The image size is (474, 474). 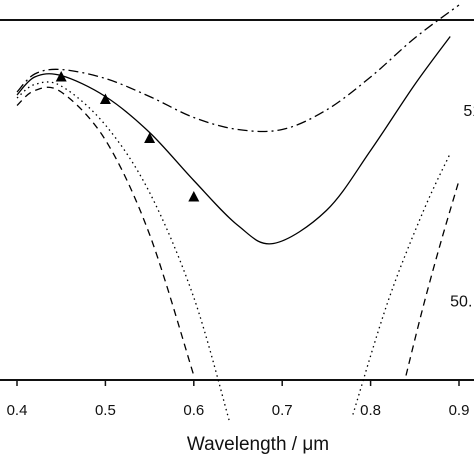 I want to click on x-ticks-group: 0.4 0.5 0.6 0.7 0.8 0.9, so click(x=238, y=399).